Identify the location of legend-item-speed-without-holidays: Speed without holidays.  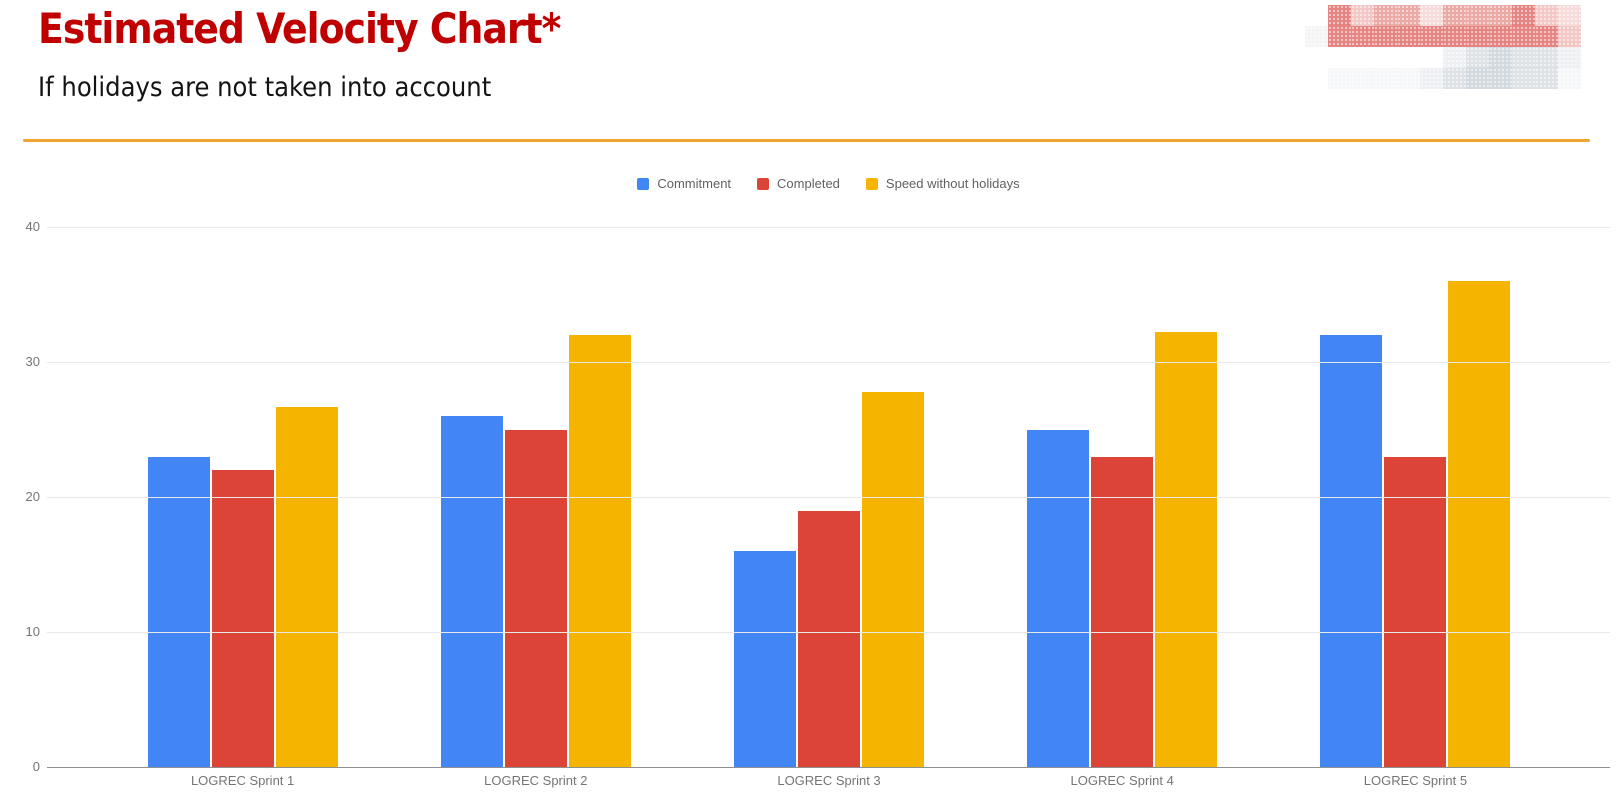
(942, 183).